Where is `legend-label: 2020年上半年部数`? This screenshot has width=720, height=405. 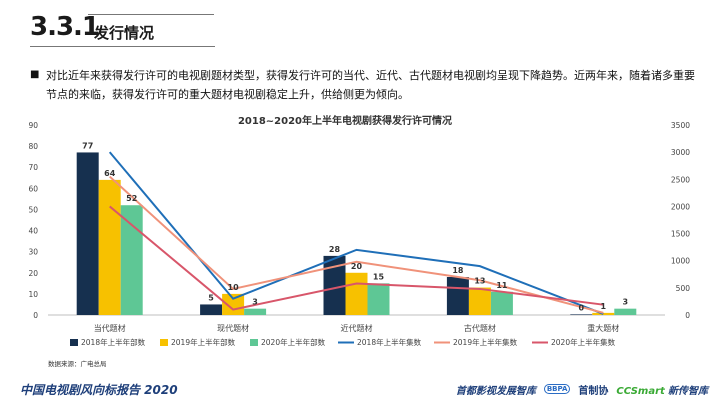 legend-label: 2020年上半年部数 is located at coordinates (293, 342).